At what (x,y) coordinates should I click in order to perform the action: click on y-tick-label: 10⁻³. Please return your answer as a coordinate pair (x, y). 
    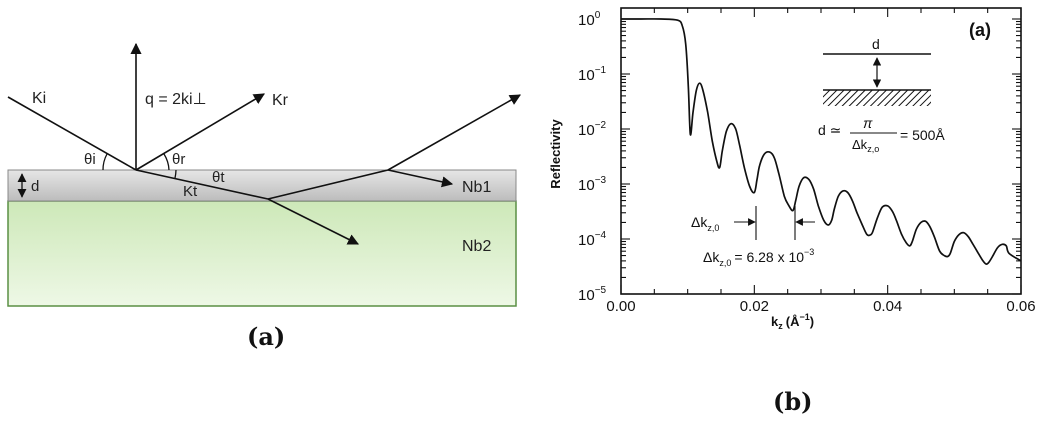
    Looking at the image, I should click on (592, 184).